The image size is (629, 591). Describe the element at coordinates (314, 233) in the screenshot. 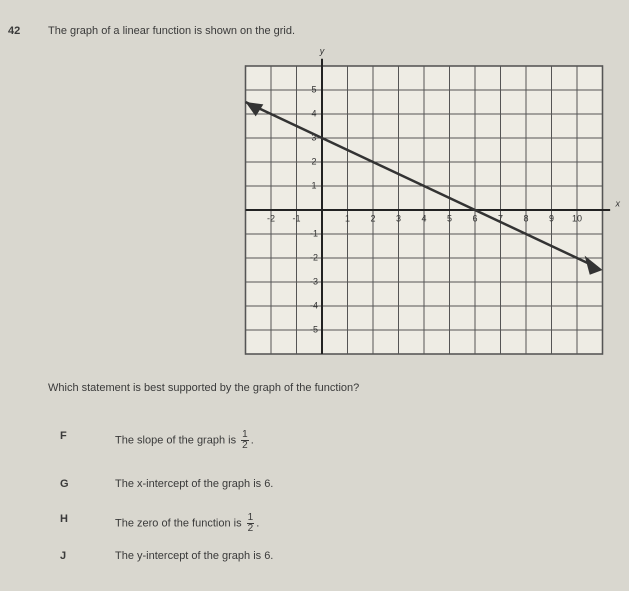

I see `y-tick-label: -1` at that location.